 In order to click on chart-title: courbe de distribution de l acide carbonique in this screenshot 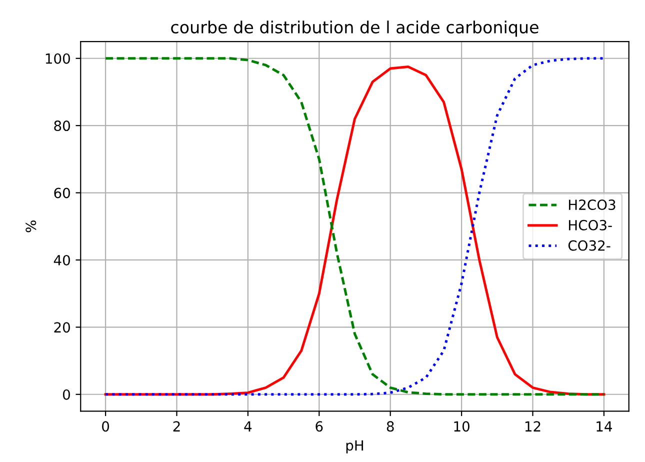, I will do `click(354, 28)`.